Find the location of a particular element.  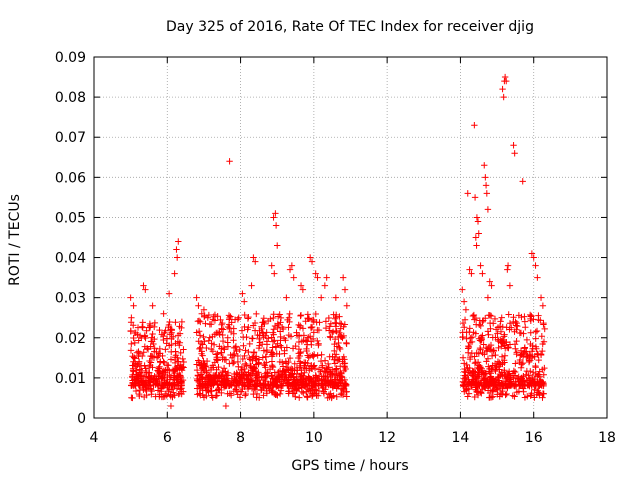

x-tick-label: 14 is located at coordinates (461, 438).